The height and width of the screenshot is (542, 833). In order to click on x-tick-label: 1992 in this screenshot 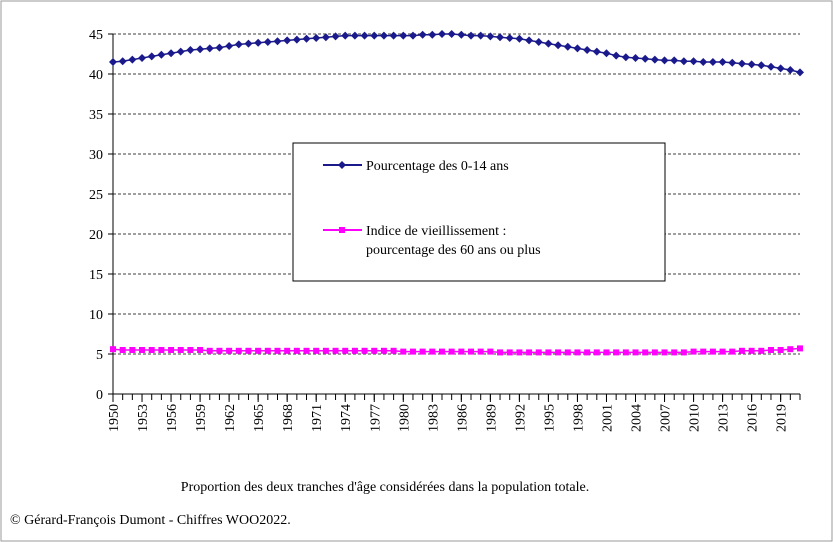, I will do `click(520, 418)`.